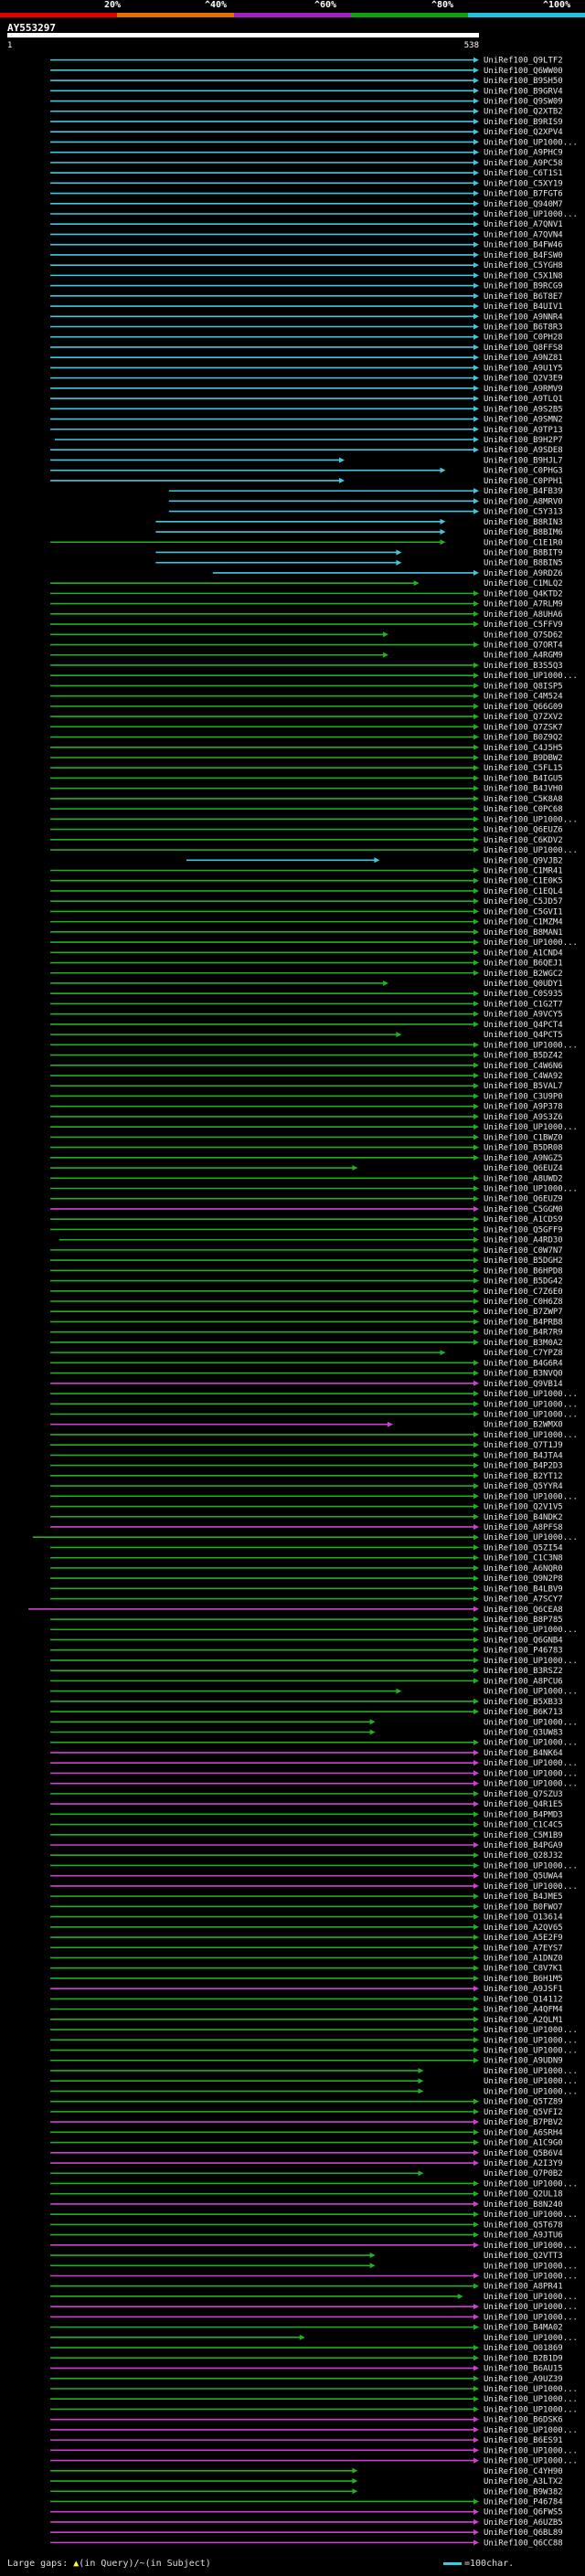 The height and width of the screenshot is (2576, 585). What do you see at coordinates (307, 1804) in the screenshot?
I see `hit-row: UniRef100_Q4R1E5` at bounding box center [307, 1804].